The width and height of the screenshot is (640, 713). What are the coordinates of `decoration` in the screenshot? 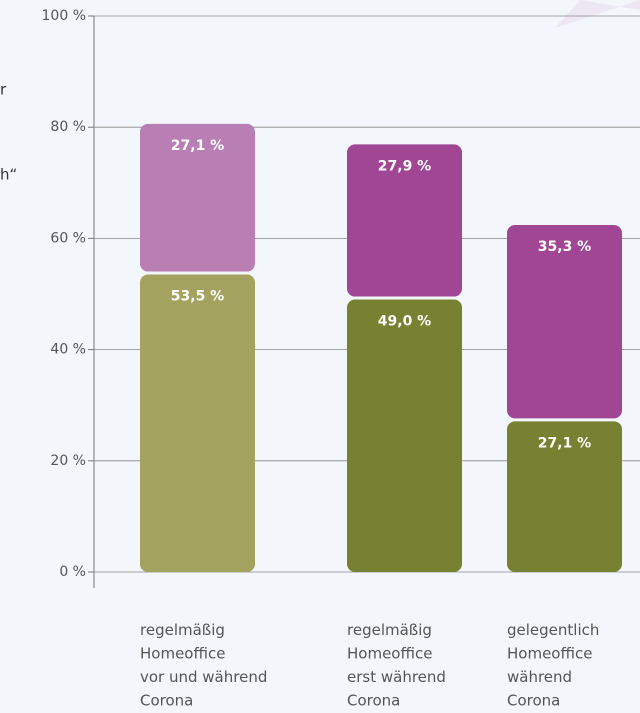 It's located at (597, 14).